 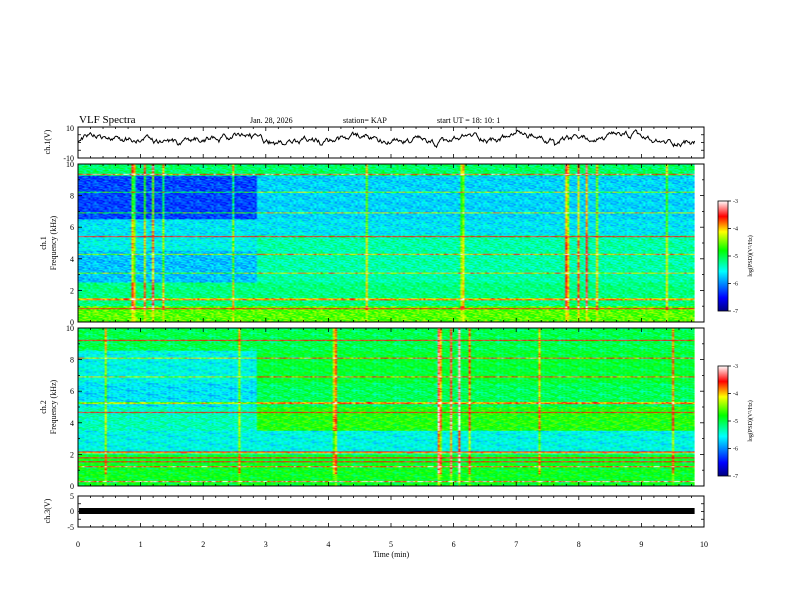 I want to click on ch1-colorbar-ticks: -3 -4 -5 -6 -7, so click(x=733, y=257).